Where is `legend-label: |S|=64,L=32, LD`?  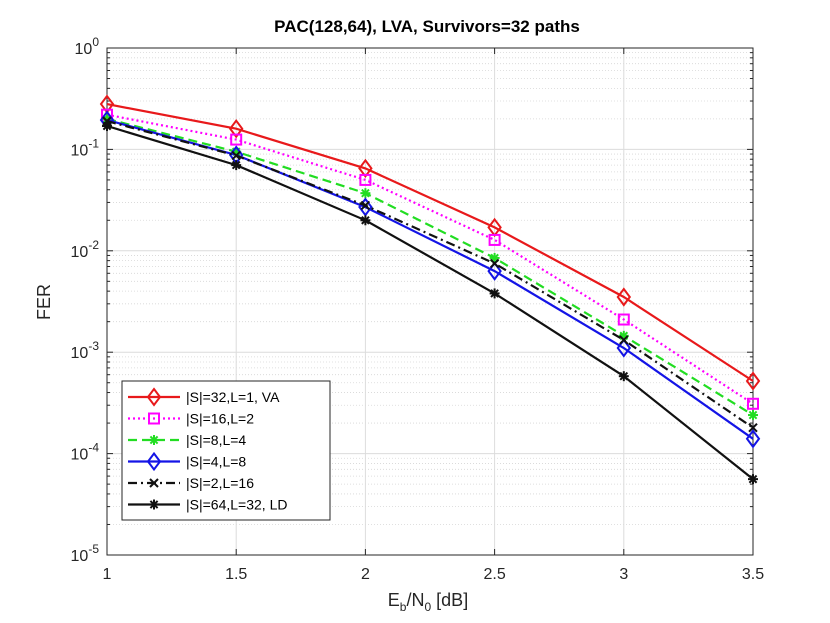
legend-label: |S|=64,L=32, LD is located at coordinates (236, 505).